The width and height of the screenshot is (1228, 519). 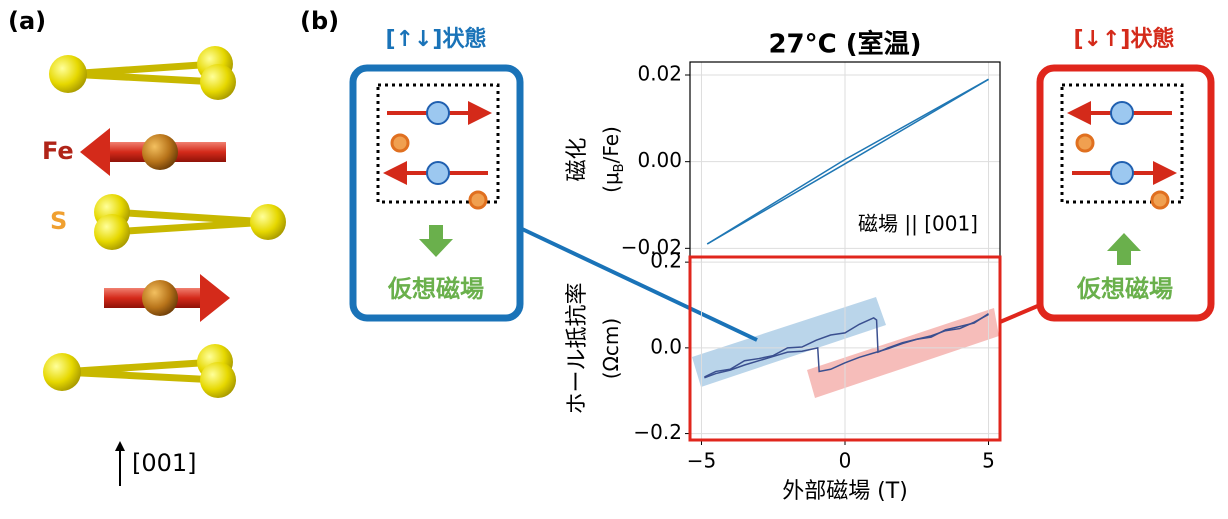 What do you see at coordinates (155, 225) in the screenshot?
I see `fe-atoms` at bounding box center [155, 225].